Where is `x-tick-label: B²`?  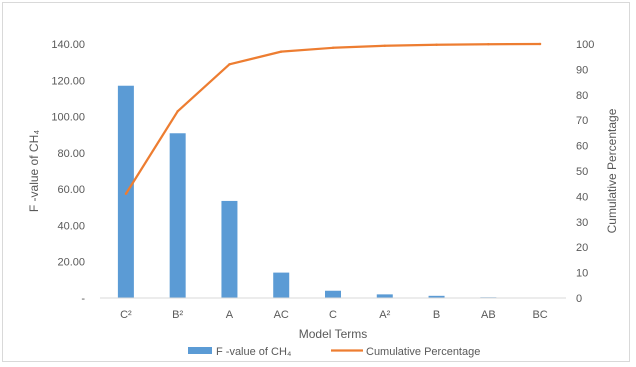 x-tick-label: B² is located at coordinates (177, 315).